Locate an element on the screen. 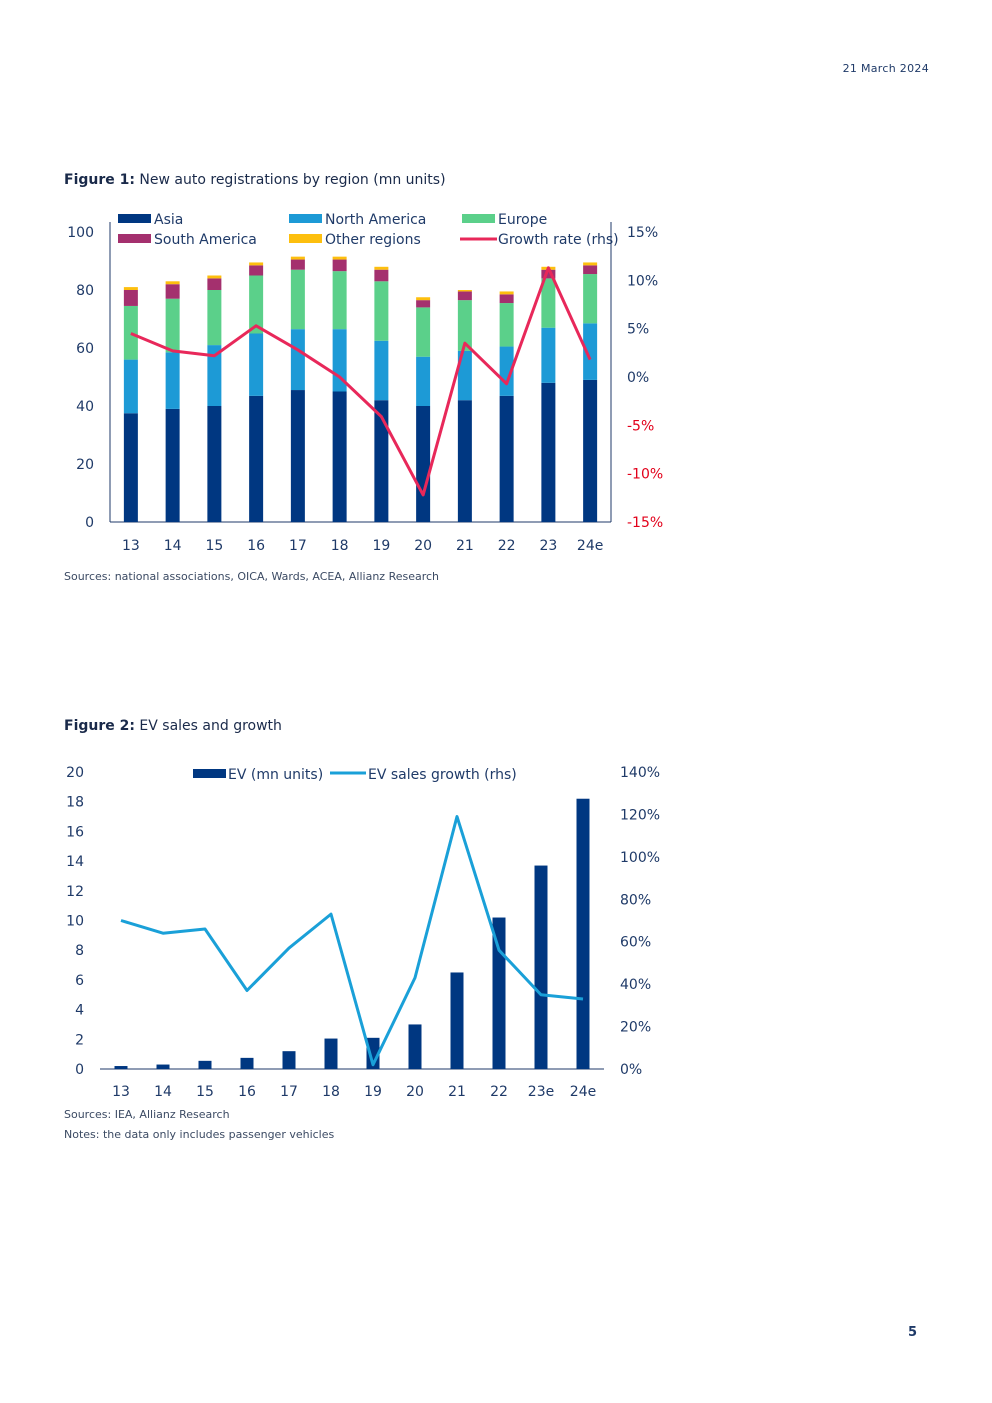 The image size is (992, 1403). legend-label: EV (mn units) is located at coordinates (275, 775).